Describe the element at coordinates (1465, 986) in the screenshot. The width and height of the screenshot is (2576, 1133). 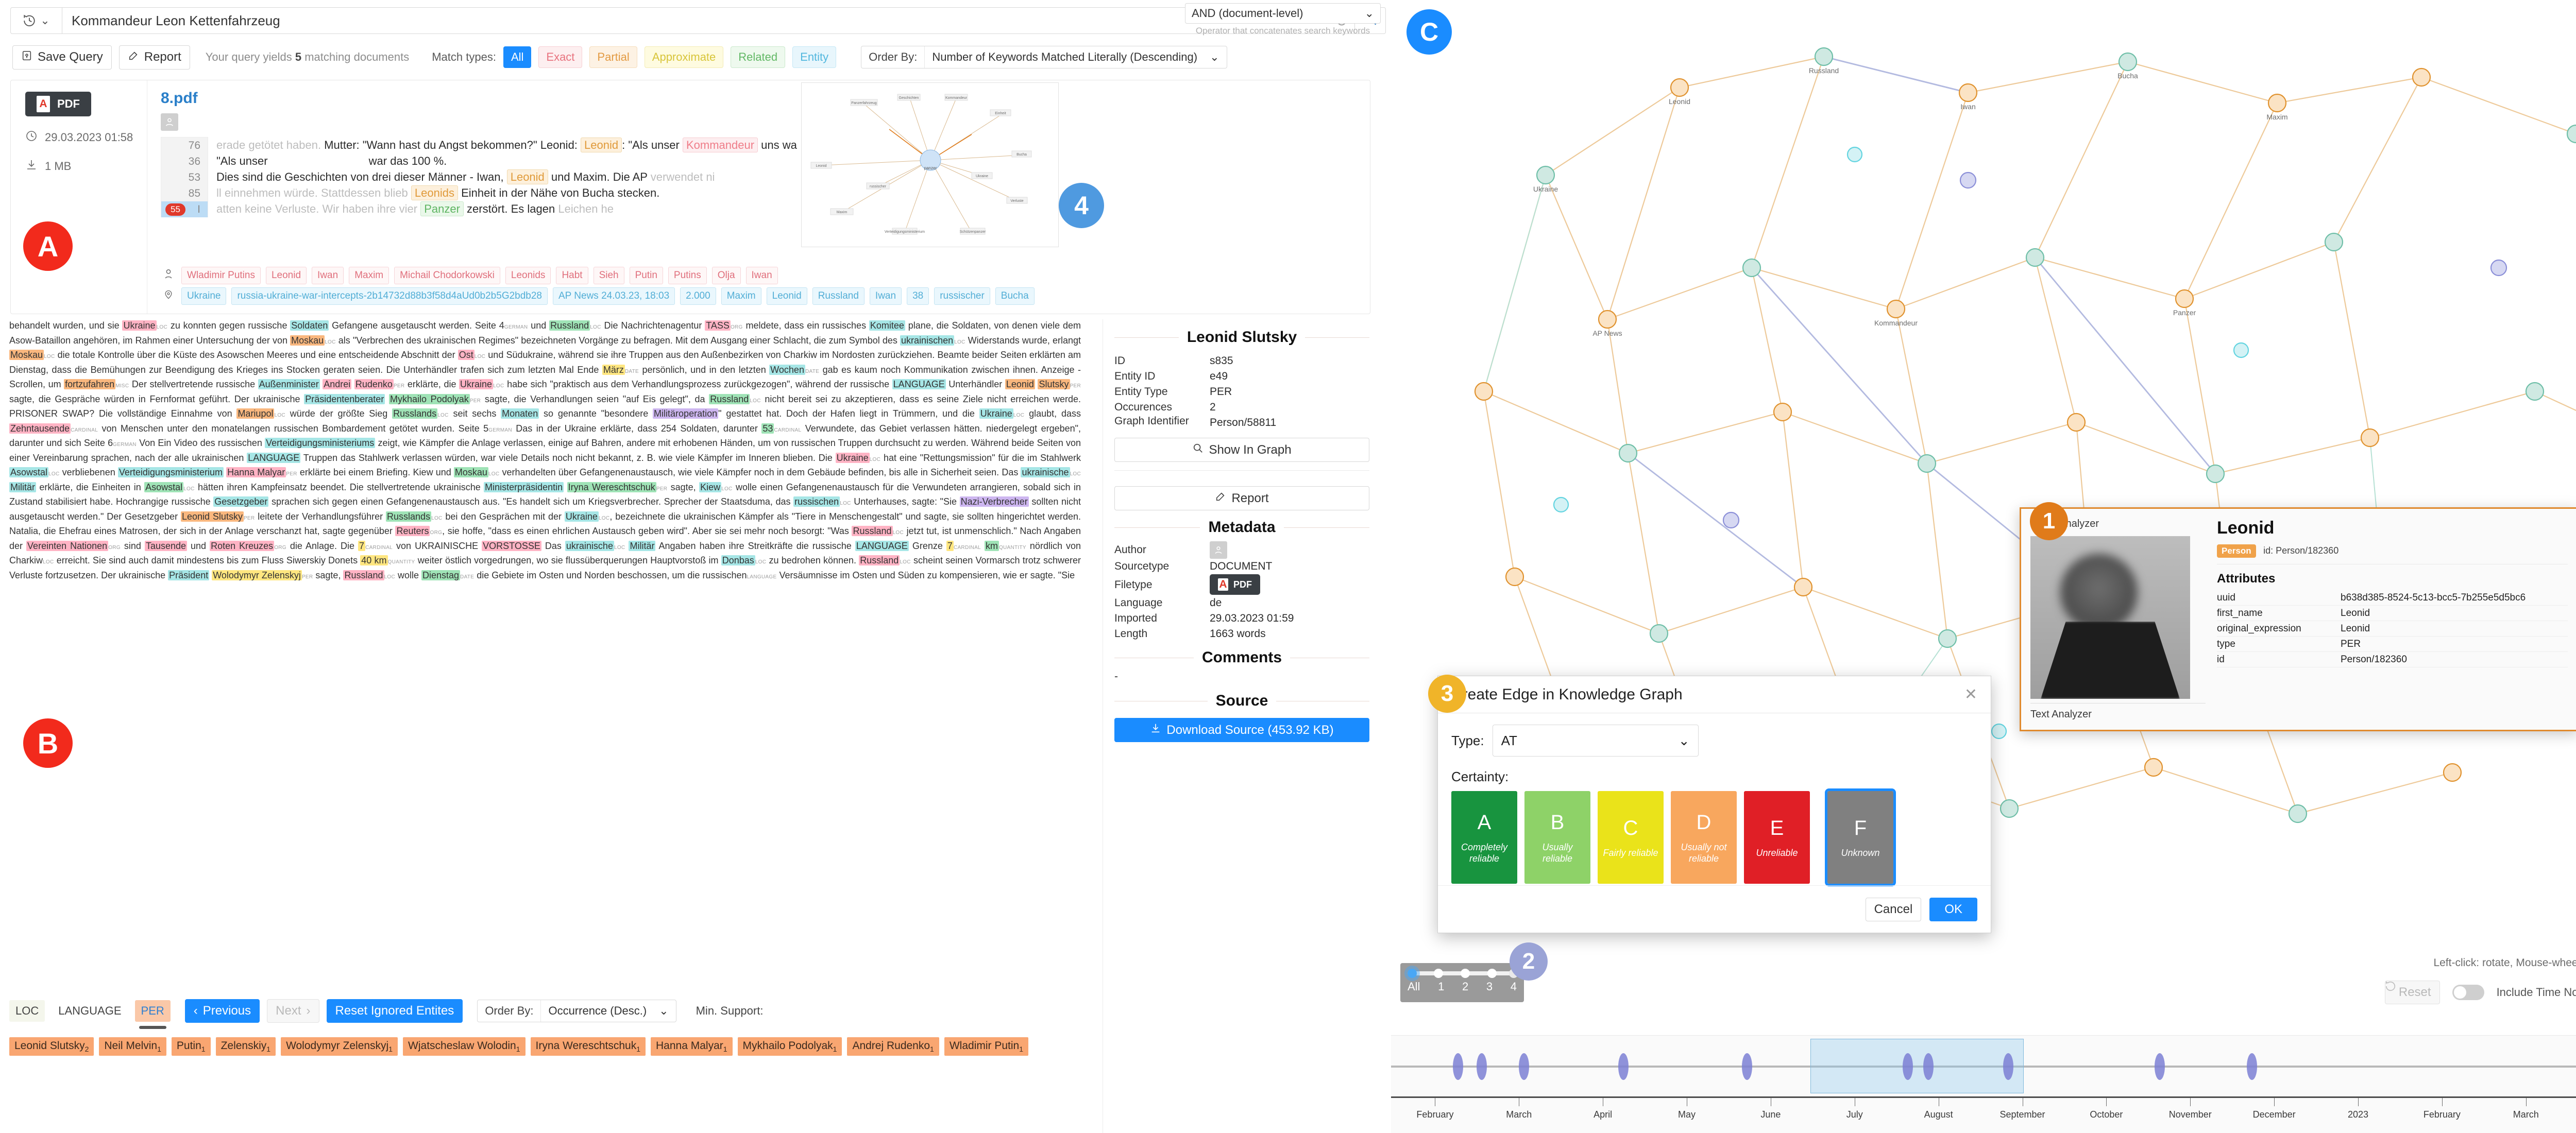
I see `depth-label-2: 2` at that location.